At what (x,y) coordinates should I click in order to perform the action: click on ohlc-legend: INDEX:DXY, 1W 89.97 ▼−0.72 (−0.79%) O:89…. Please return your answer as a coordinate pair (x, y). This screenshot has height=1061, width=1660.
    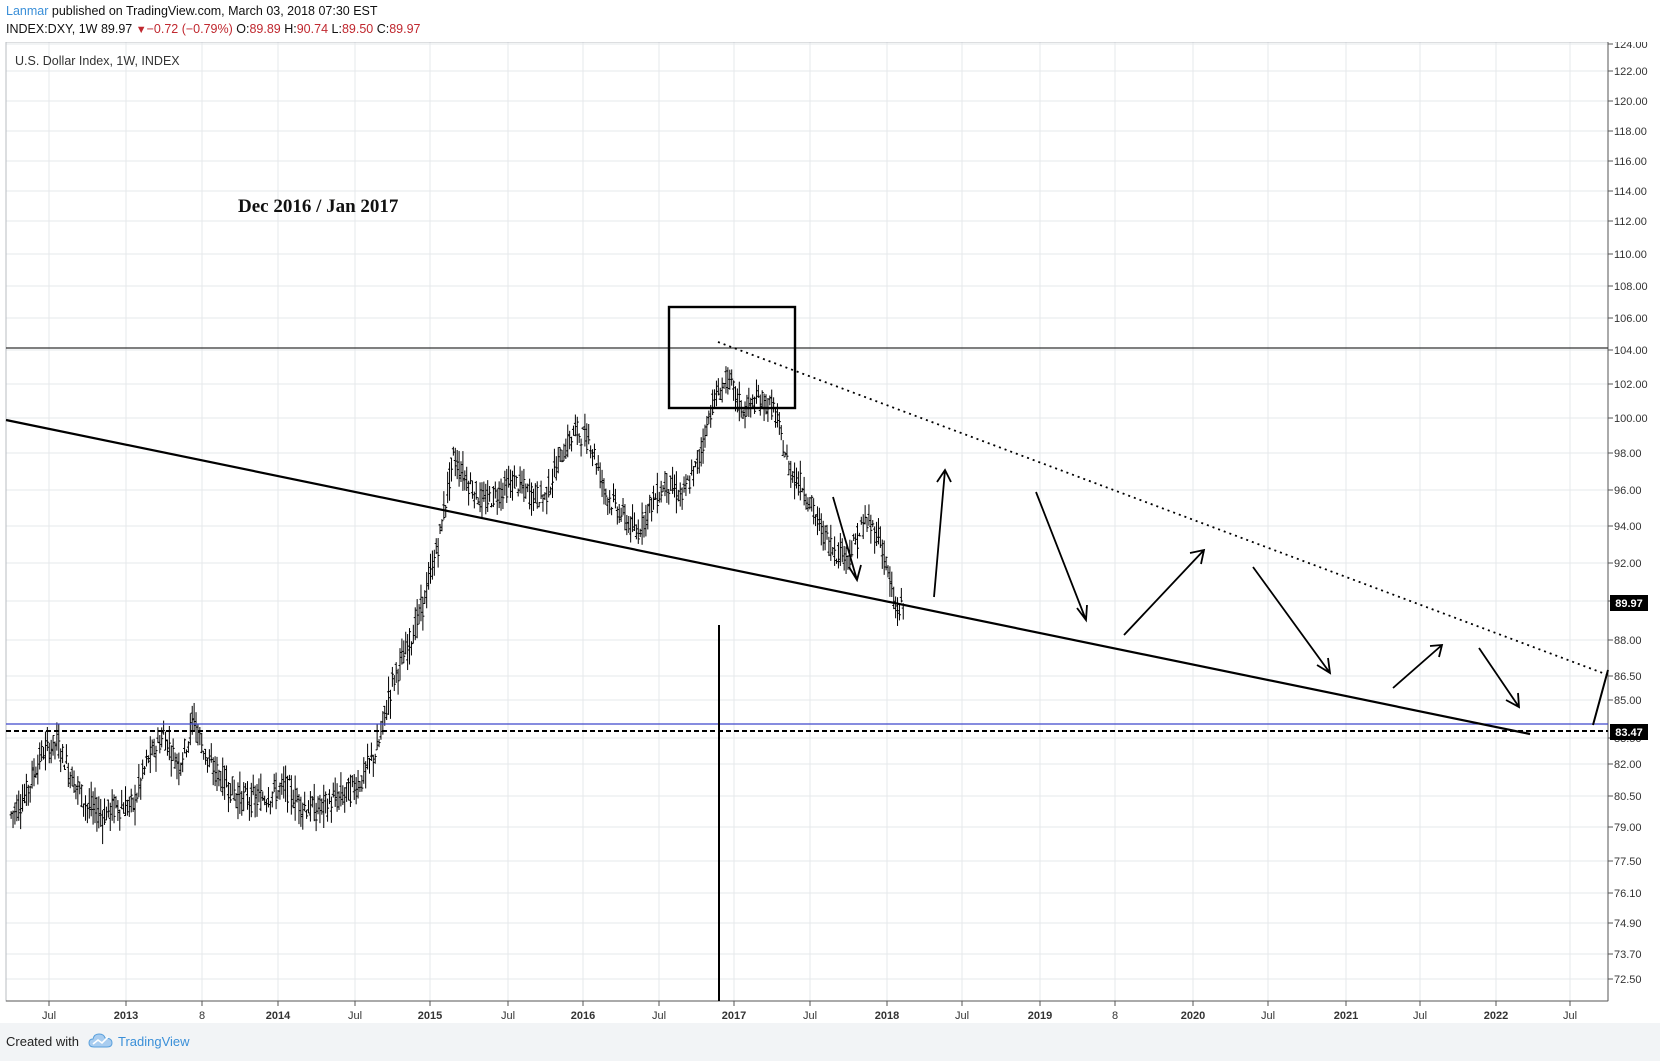
    Looking at the image, I should click on (213, 29).